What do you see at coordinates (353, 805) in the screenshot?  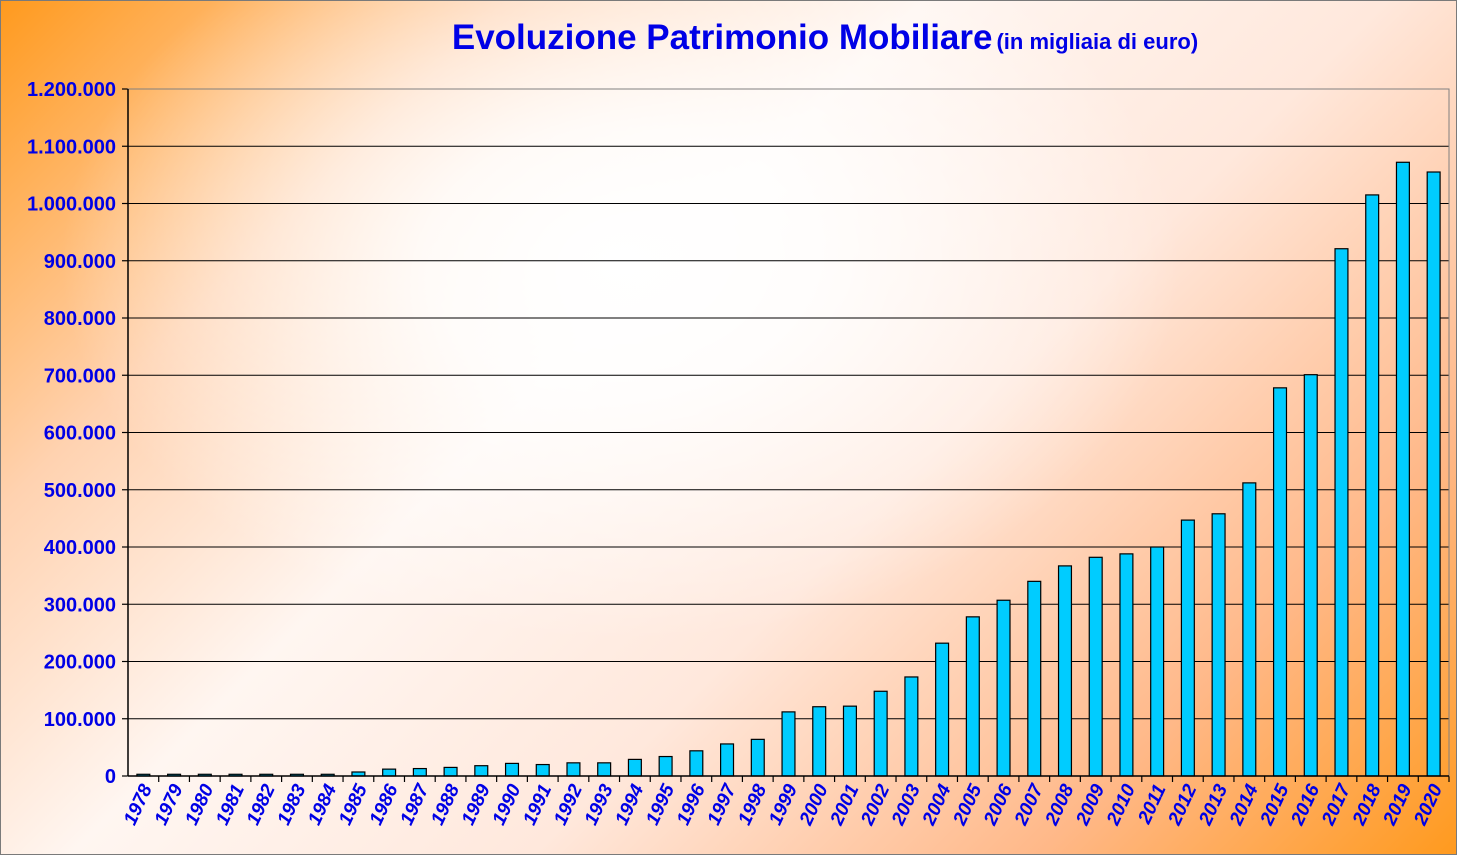 I see `x-tick-label-1985: 1985` at bounding box center [353, 805].